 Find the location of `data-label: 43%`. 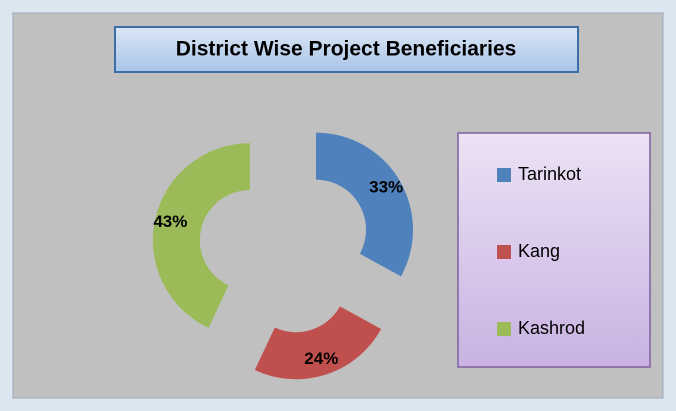

data-label: 43% is located at coordinates (170, 221).